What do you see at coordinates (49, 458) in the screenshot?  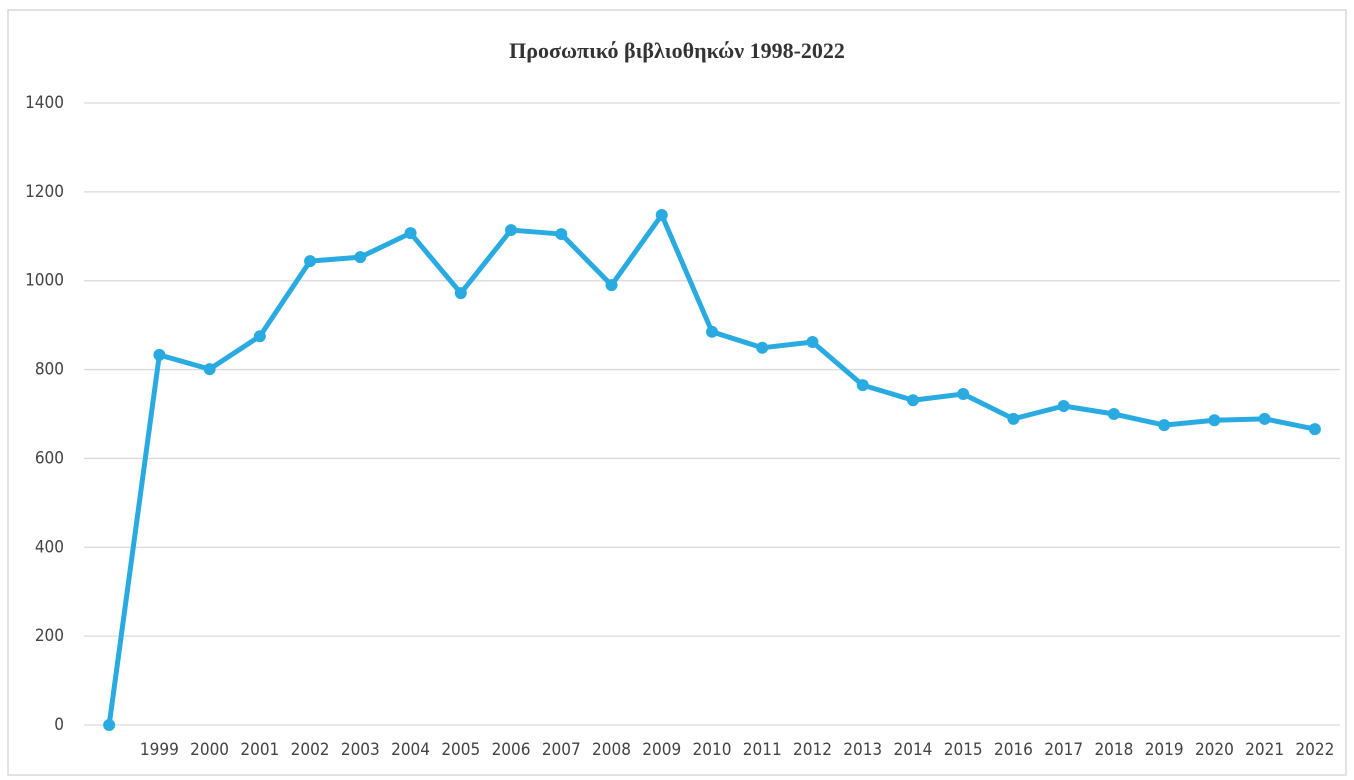 I see `y-tick-label: 600` at bounding box center [49, 458].